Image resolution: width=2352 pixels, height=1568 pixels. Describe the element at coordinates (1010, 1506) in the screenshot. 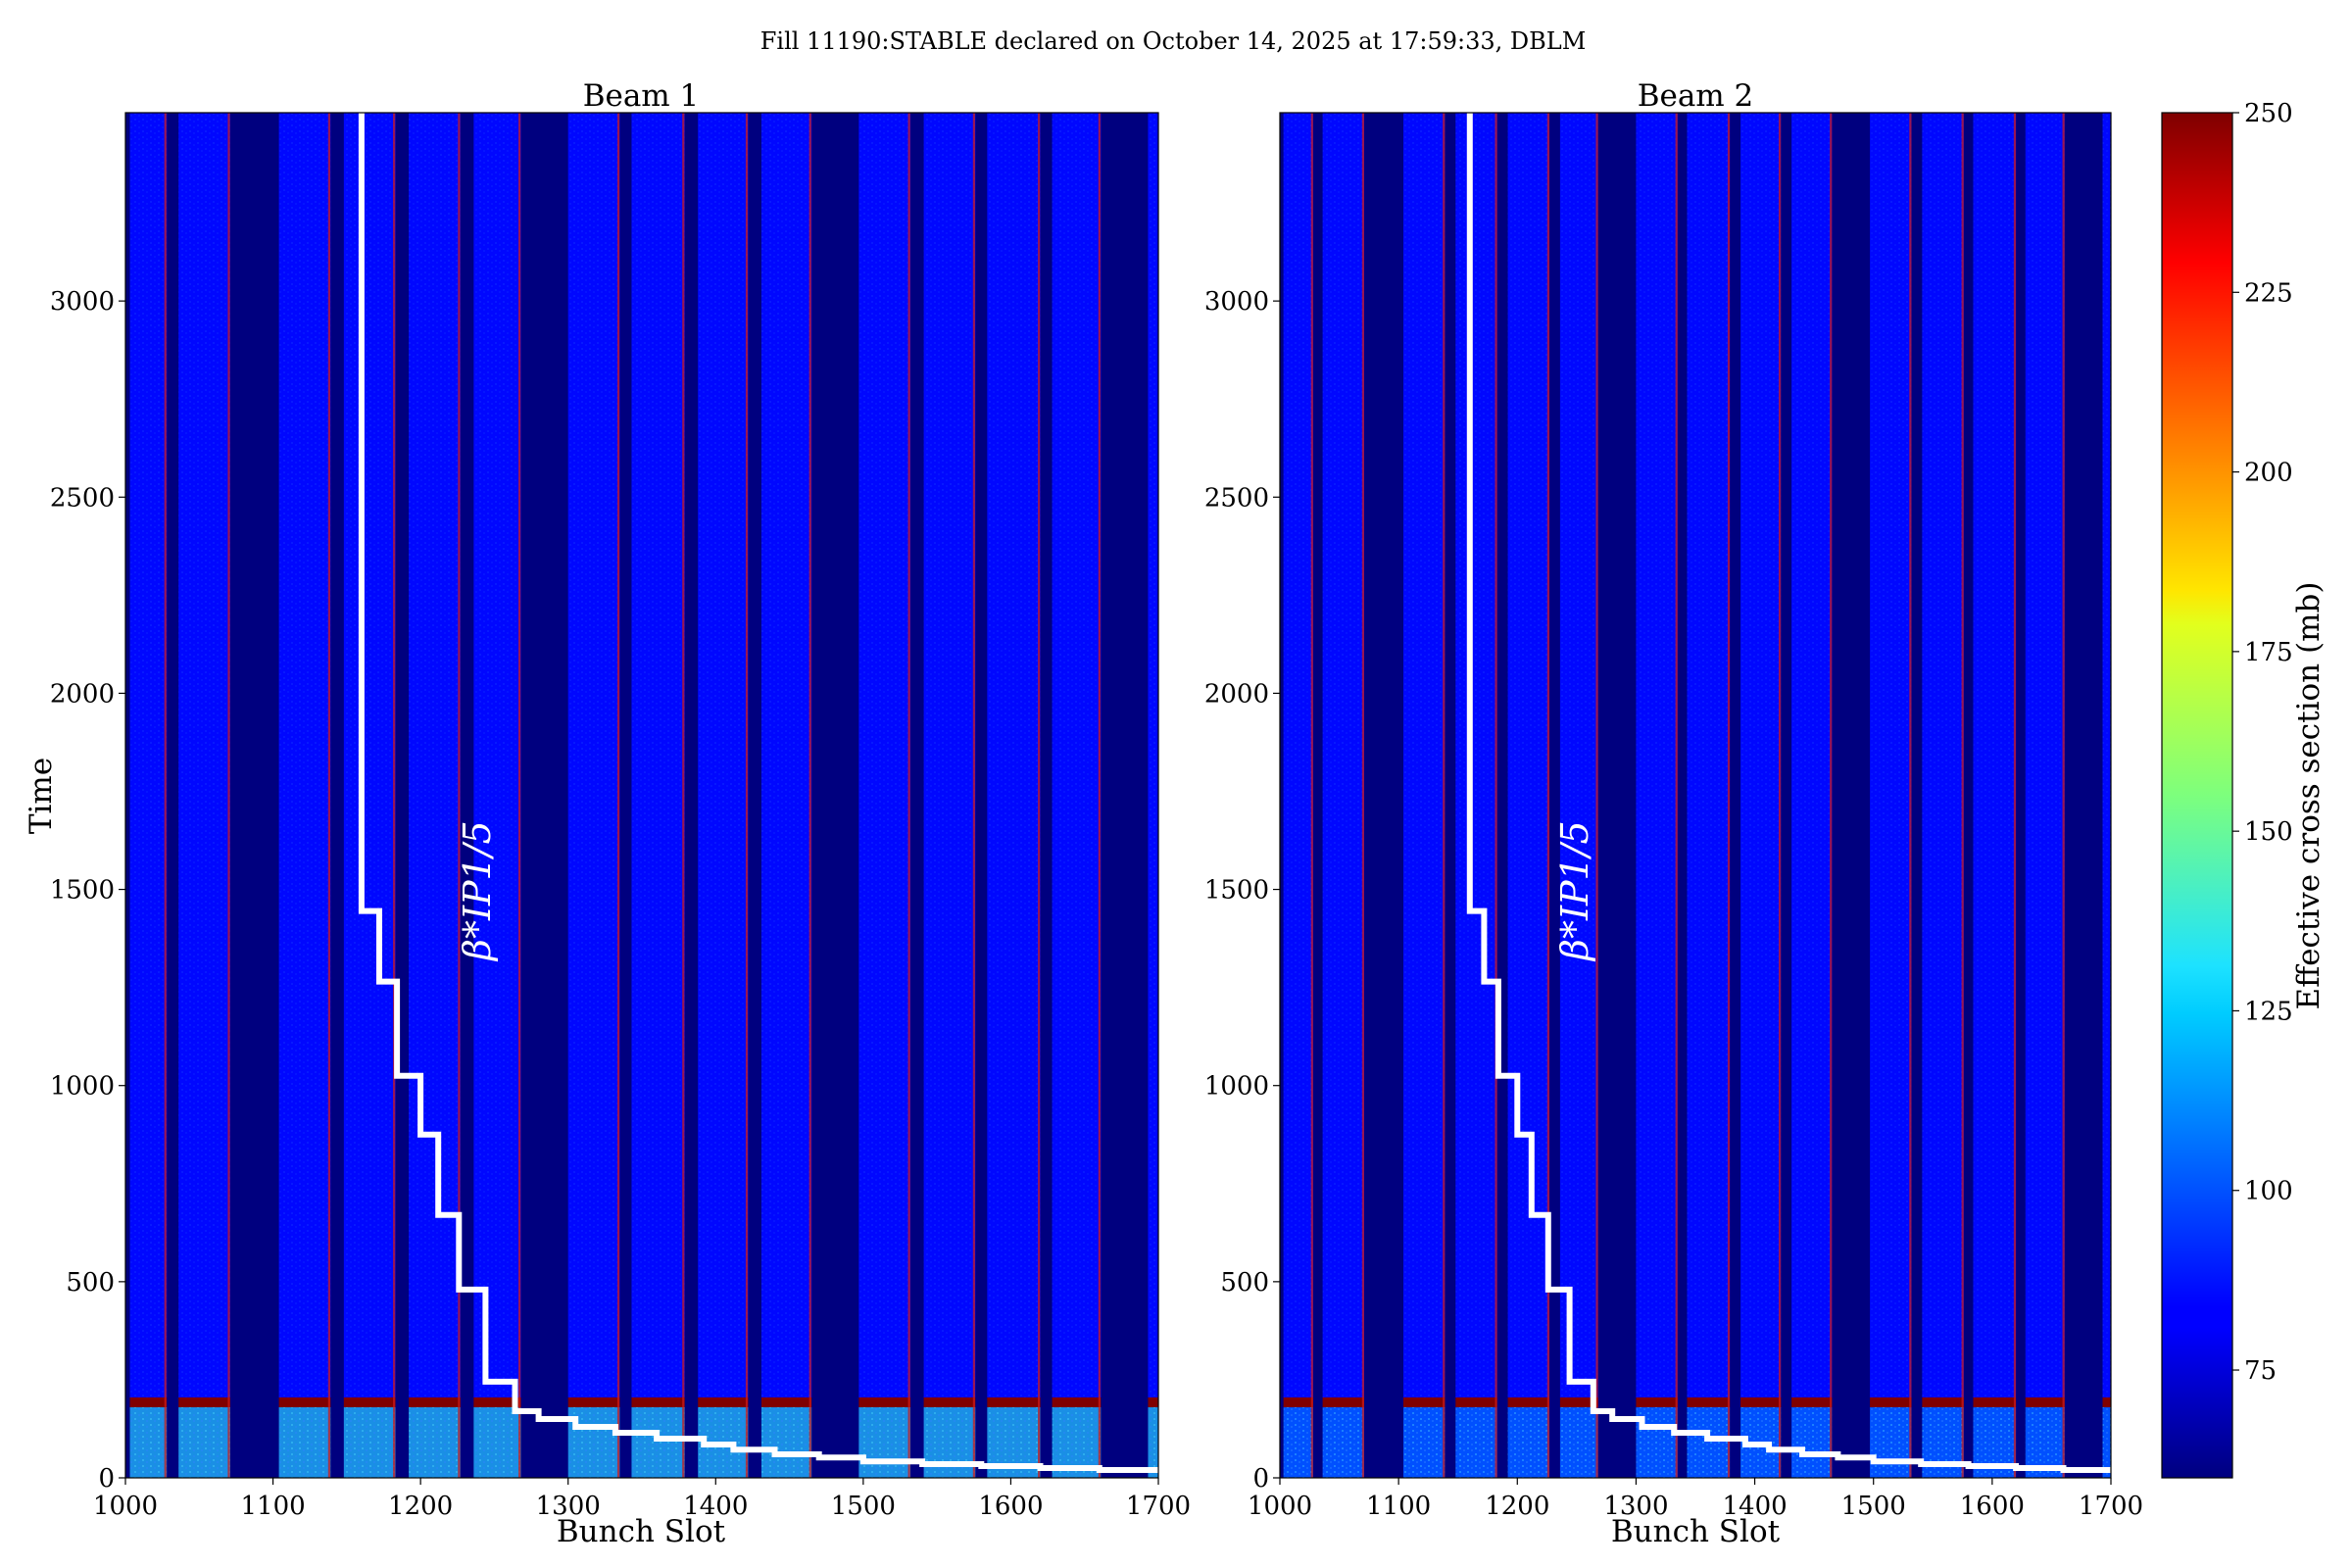

I see `x-tick-label: 1600` at that location.